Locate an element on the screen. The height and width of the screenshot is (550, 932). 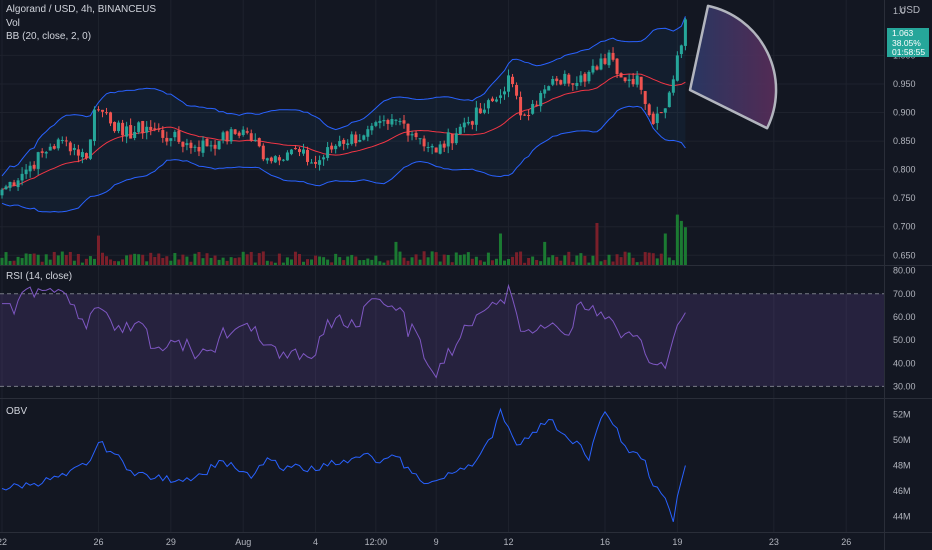
arc-drawing is located at coordinates (733, 67).